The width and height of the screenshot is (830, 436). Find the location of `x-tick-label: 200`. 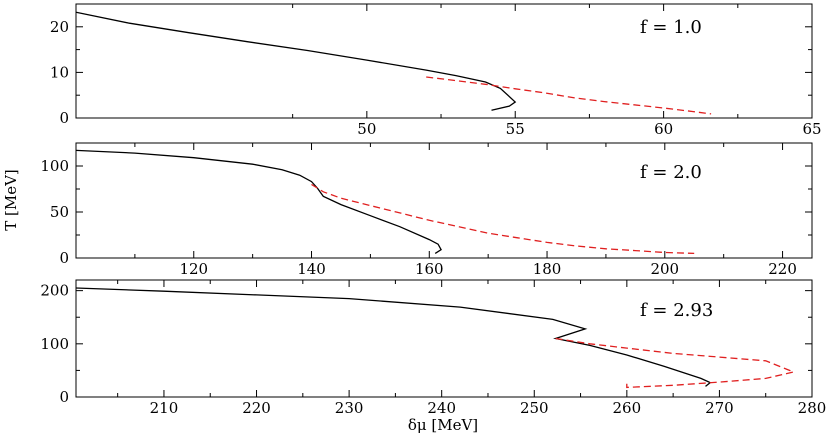

x-tick-label: 200 is located at coordinates (664, 269).